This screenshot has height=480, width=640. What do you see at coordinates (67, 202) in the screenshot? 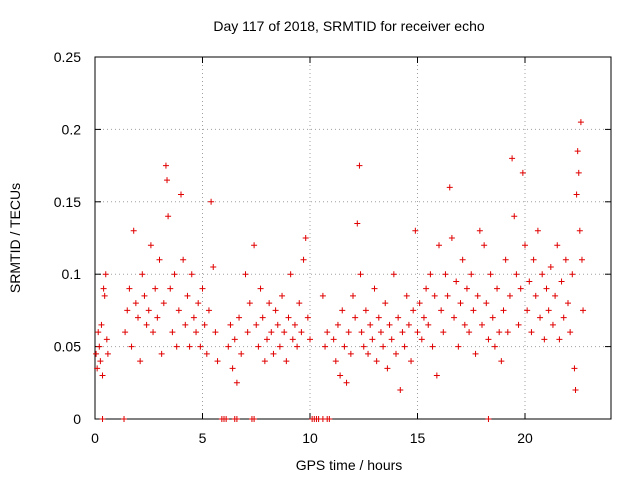
I see `y-tick-label: 0.15` at bounding box center [67, 202].